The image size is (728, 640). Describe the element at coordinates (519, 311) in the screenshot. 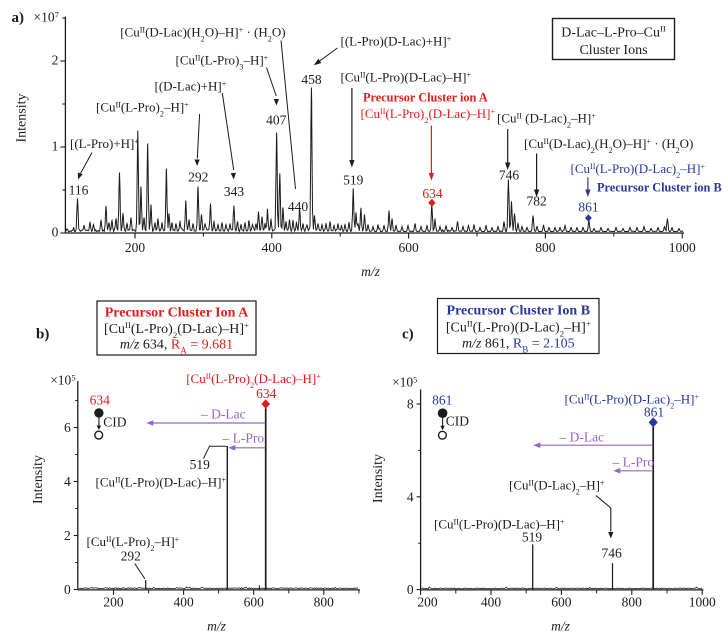

I see `svg-text: Precursor Cluster Ion B` at that location.